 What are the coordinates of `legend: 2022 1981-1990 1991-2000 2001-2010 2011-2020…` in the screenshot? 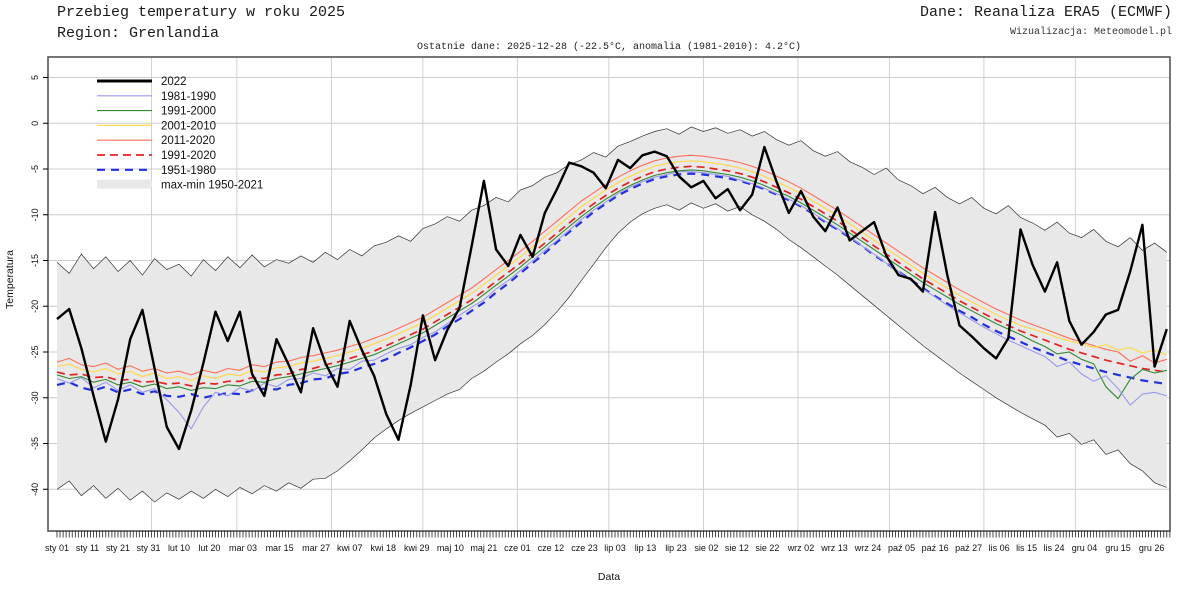 It's located at (180, 134).